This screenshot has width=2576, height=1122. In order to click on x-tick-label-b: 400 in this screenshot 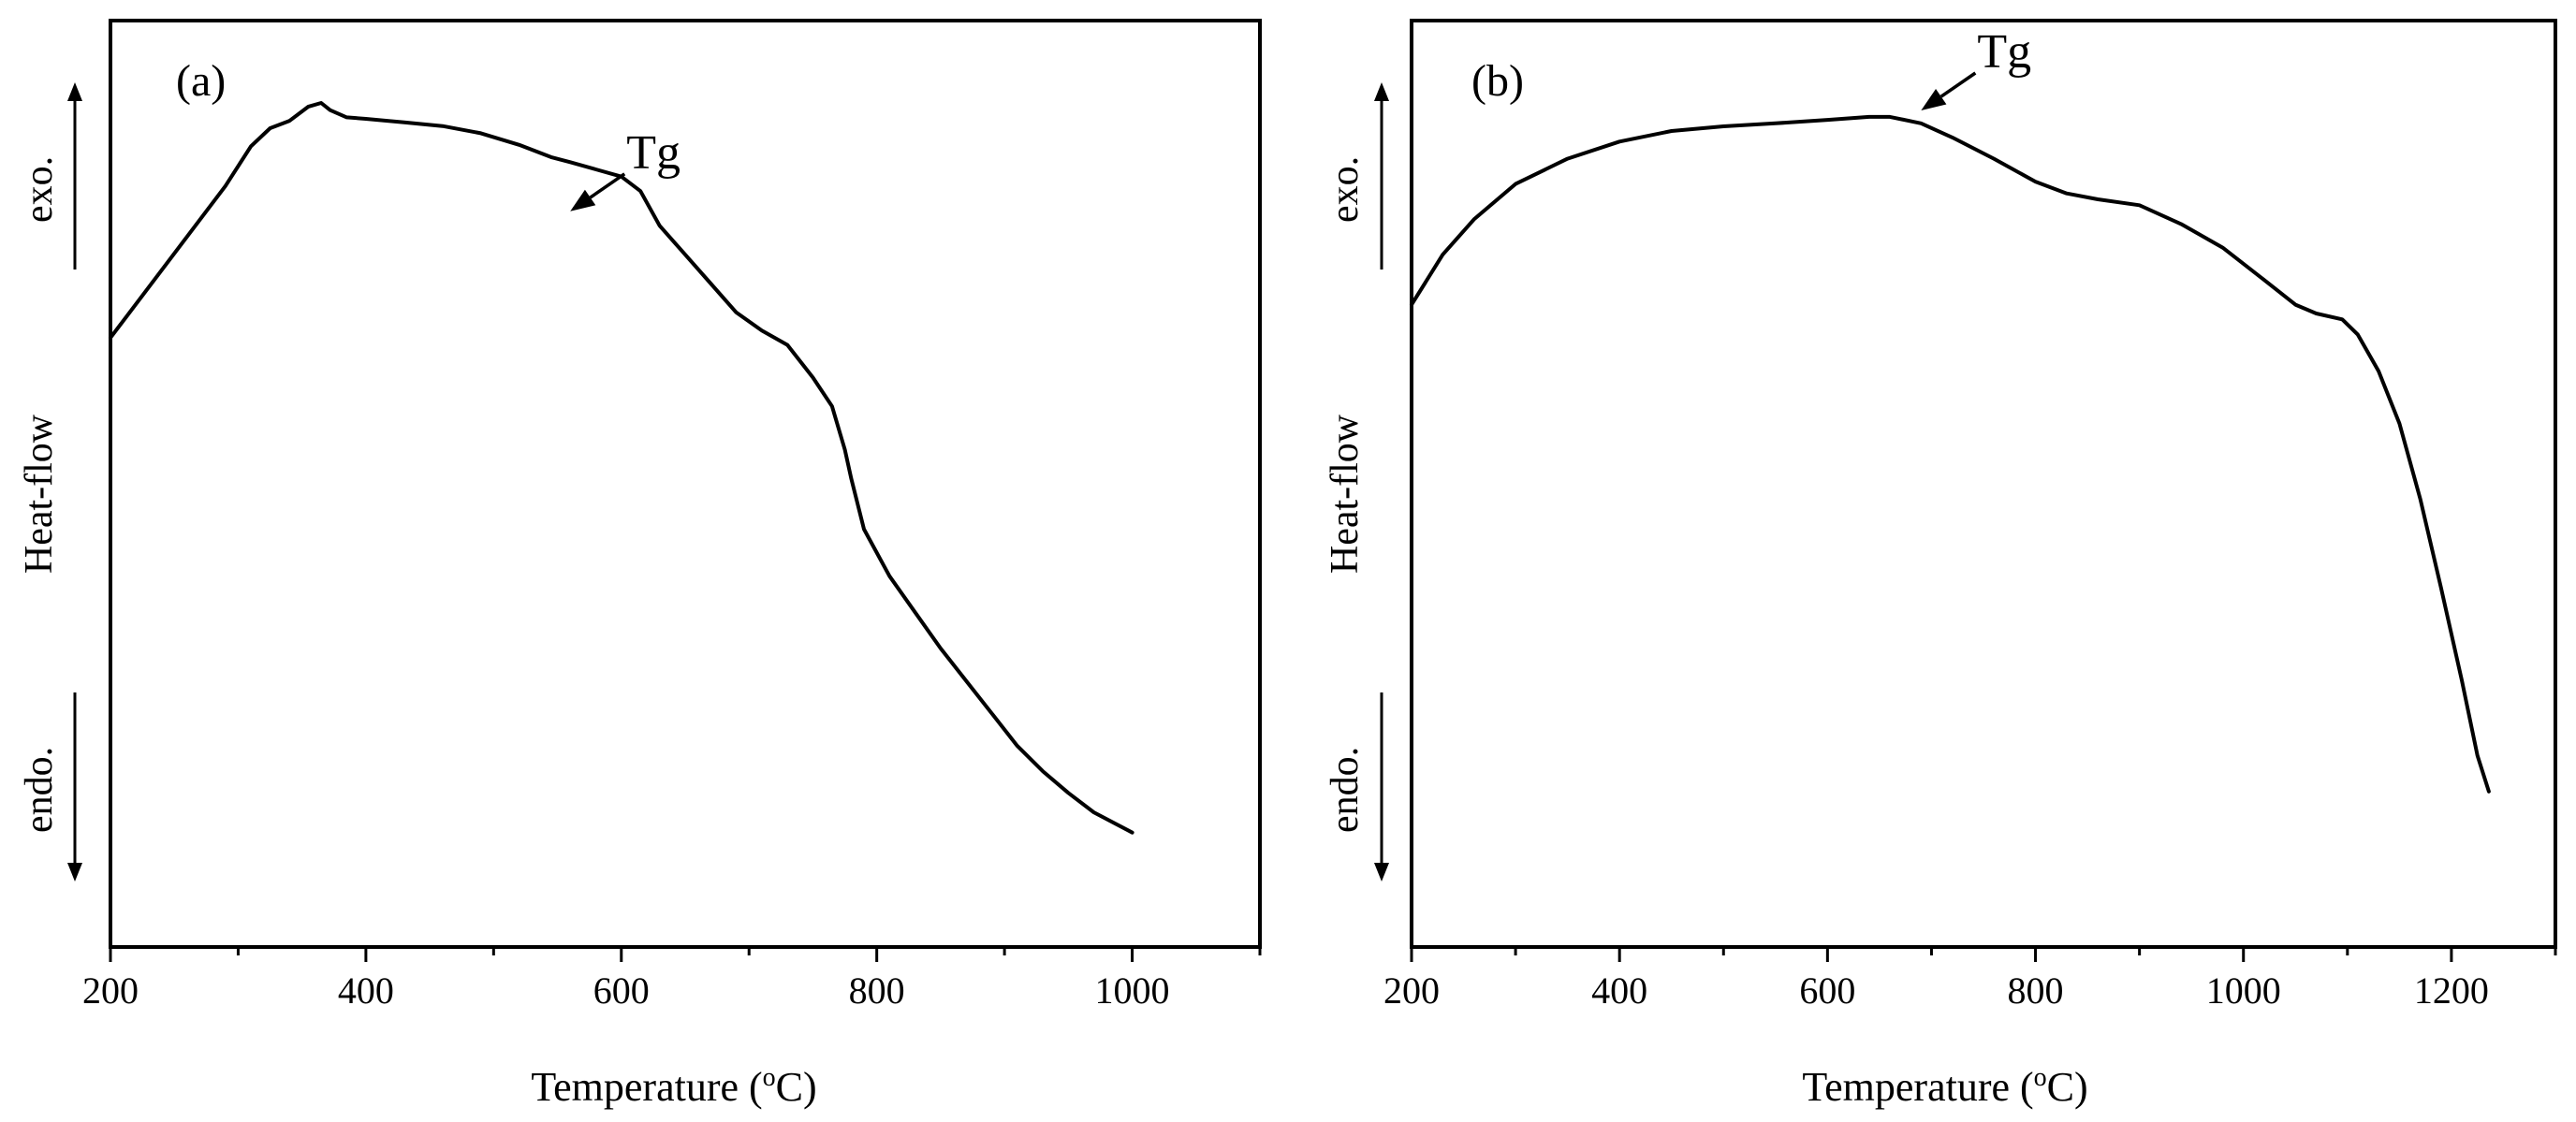, I will do `click(1619, 991)`.